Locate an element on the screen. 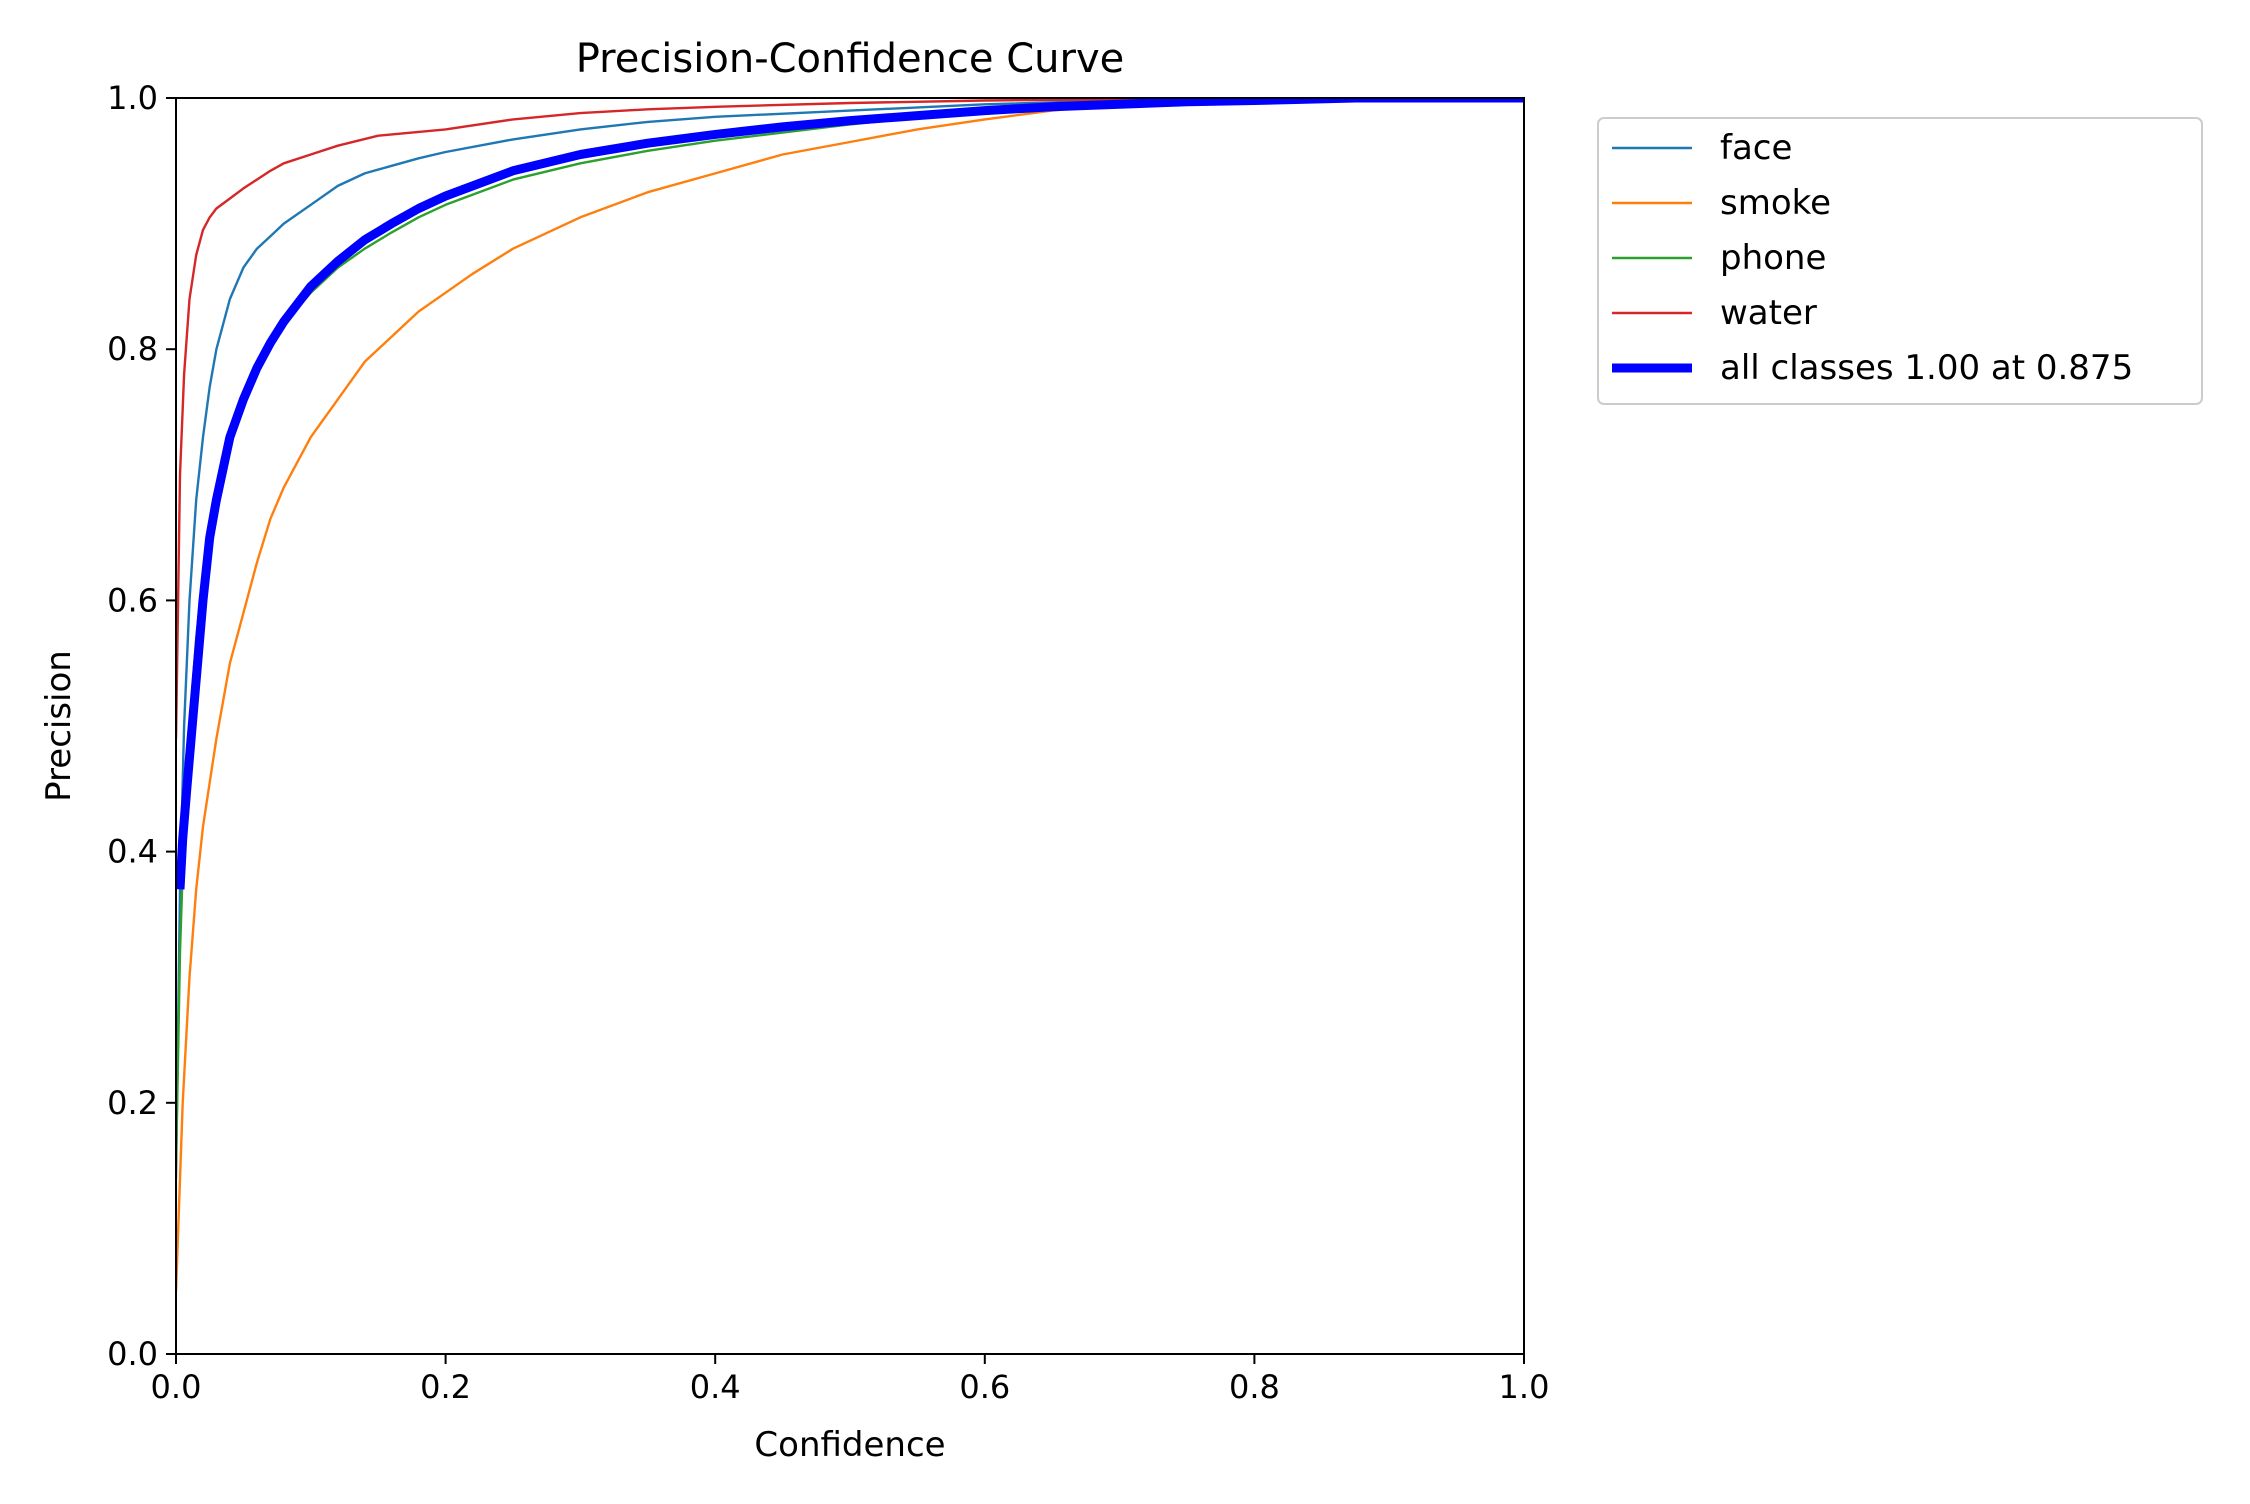  y-tick-label: 0.4 is located at coordinates (132, 852).